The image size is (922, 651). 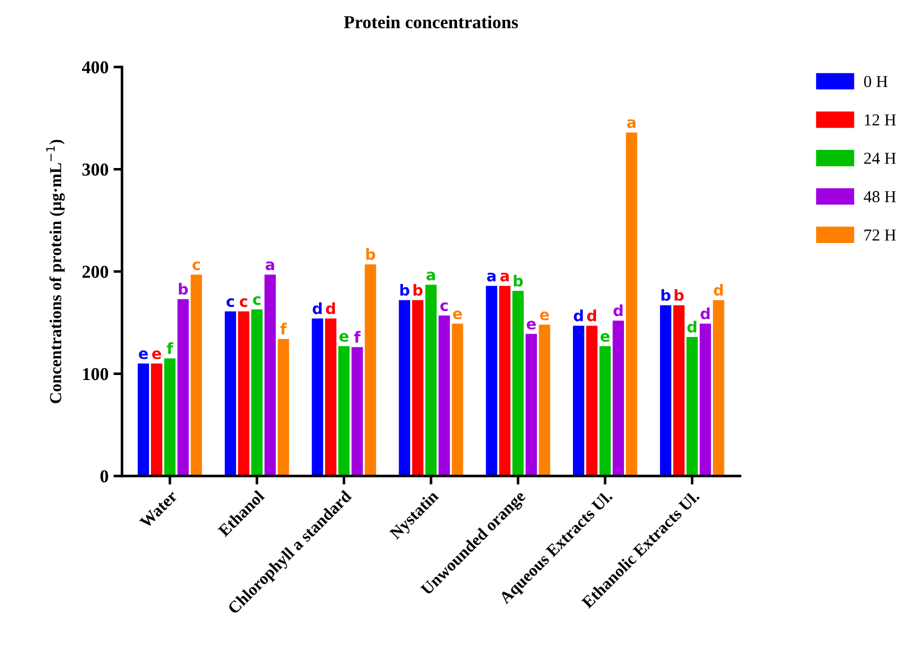 What do you see at coordinates (876, 82) in the screenshot?
I see `legend-label: 0 H` at bounding box center [876, 82].